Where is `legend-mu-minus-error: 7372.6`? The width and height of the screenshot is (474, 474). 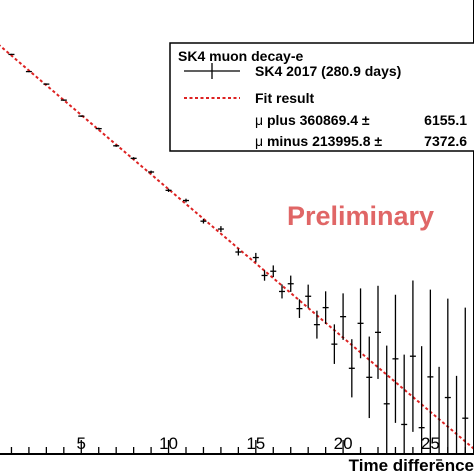 legend-mu-minus-error: 7372.6 is located at coordinates (445, 141).